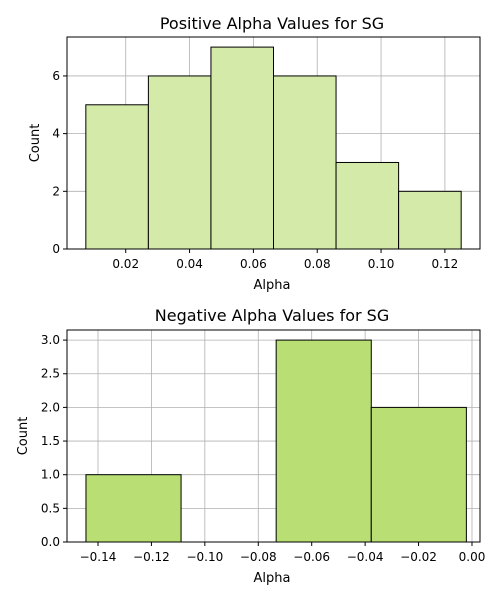  I want to click on x-tick-label: 0.00, so click(472, 557).